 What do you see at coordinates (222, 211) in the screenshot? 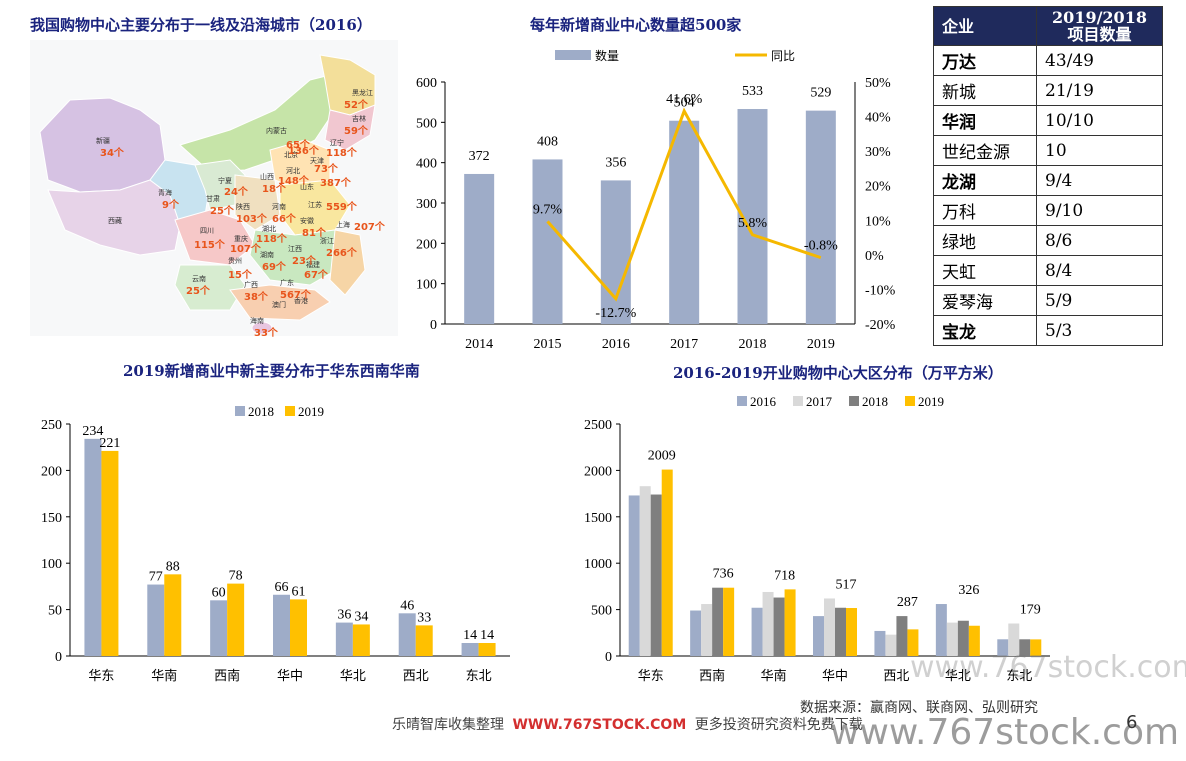
I see `province-value: 25个` at bounding box center [222, 211].